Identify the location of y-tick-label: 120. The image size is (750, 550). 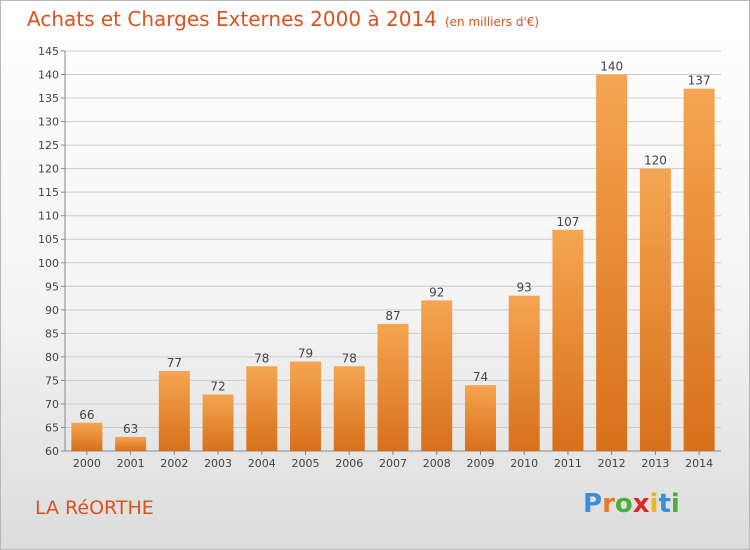
(48, 169).